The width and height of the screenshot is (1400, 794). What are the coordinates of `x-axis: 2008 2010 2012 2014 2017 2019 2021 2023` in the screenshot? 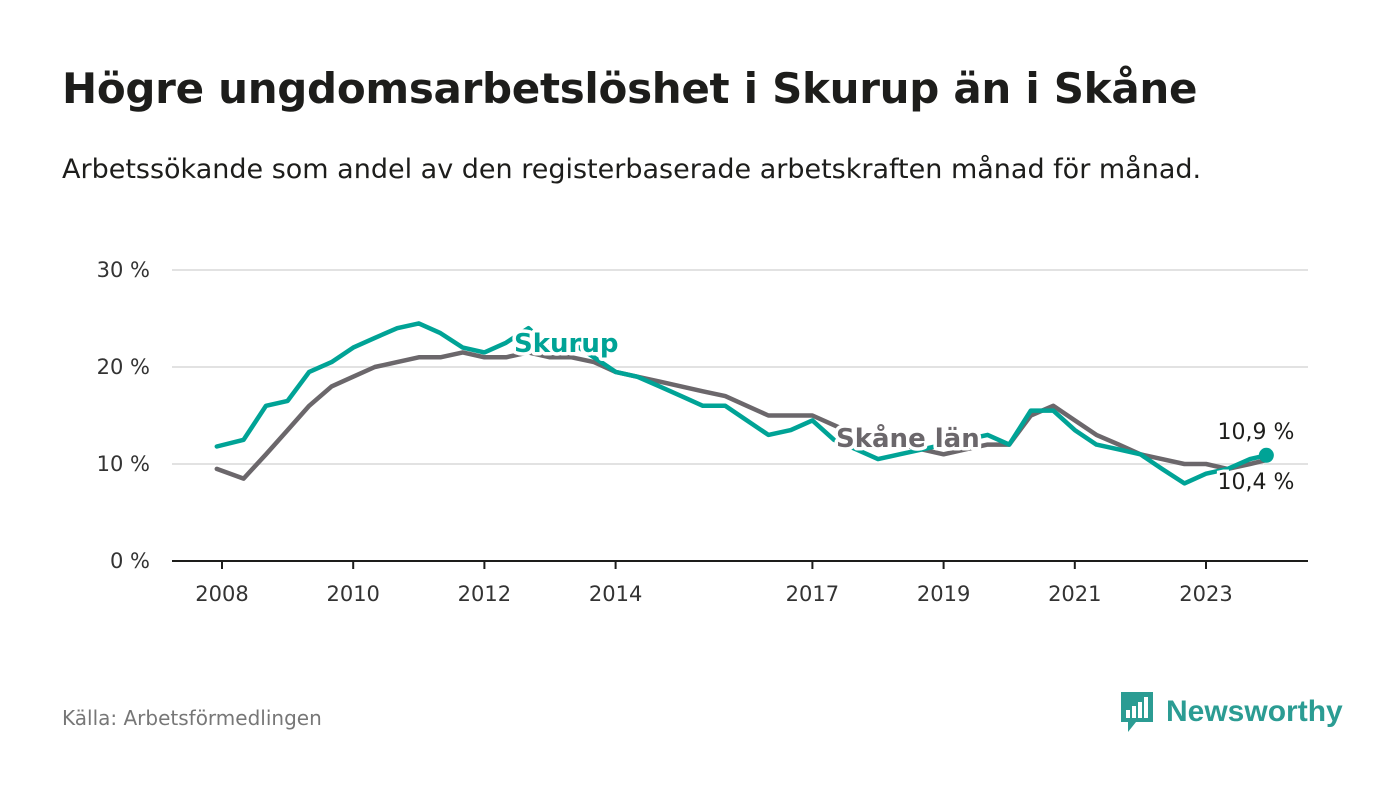 It's located at (740, 583).